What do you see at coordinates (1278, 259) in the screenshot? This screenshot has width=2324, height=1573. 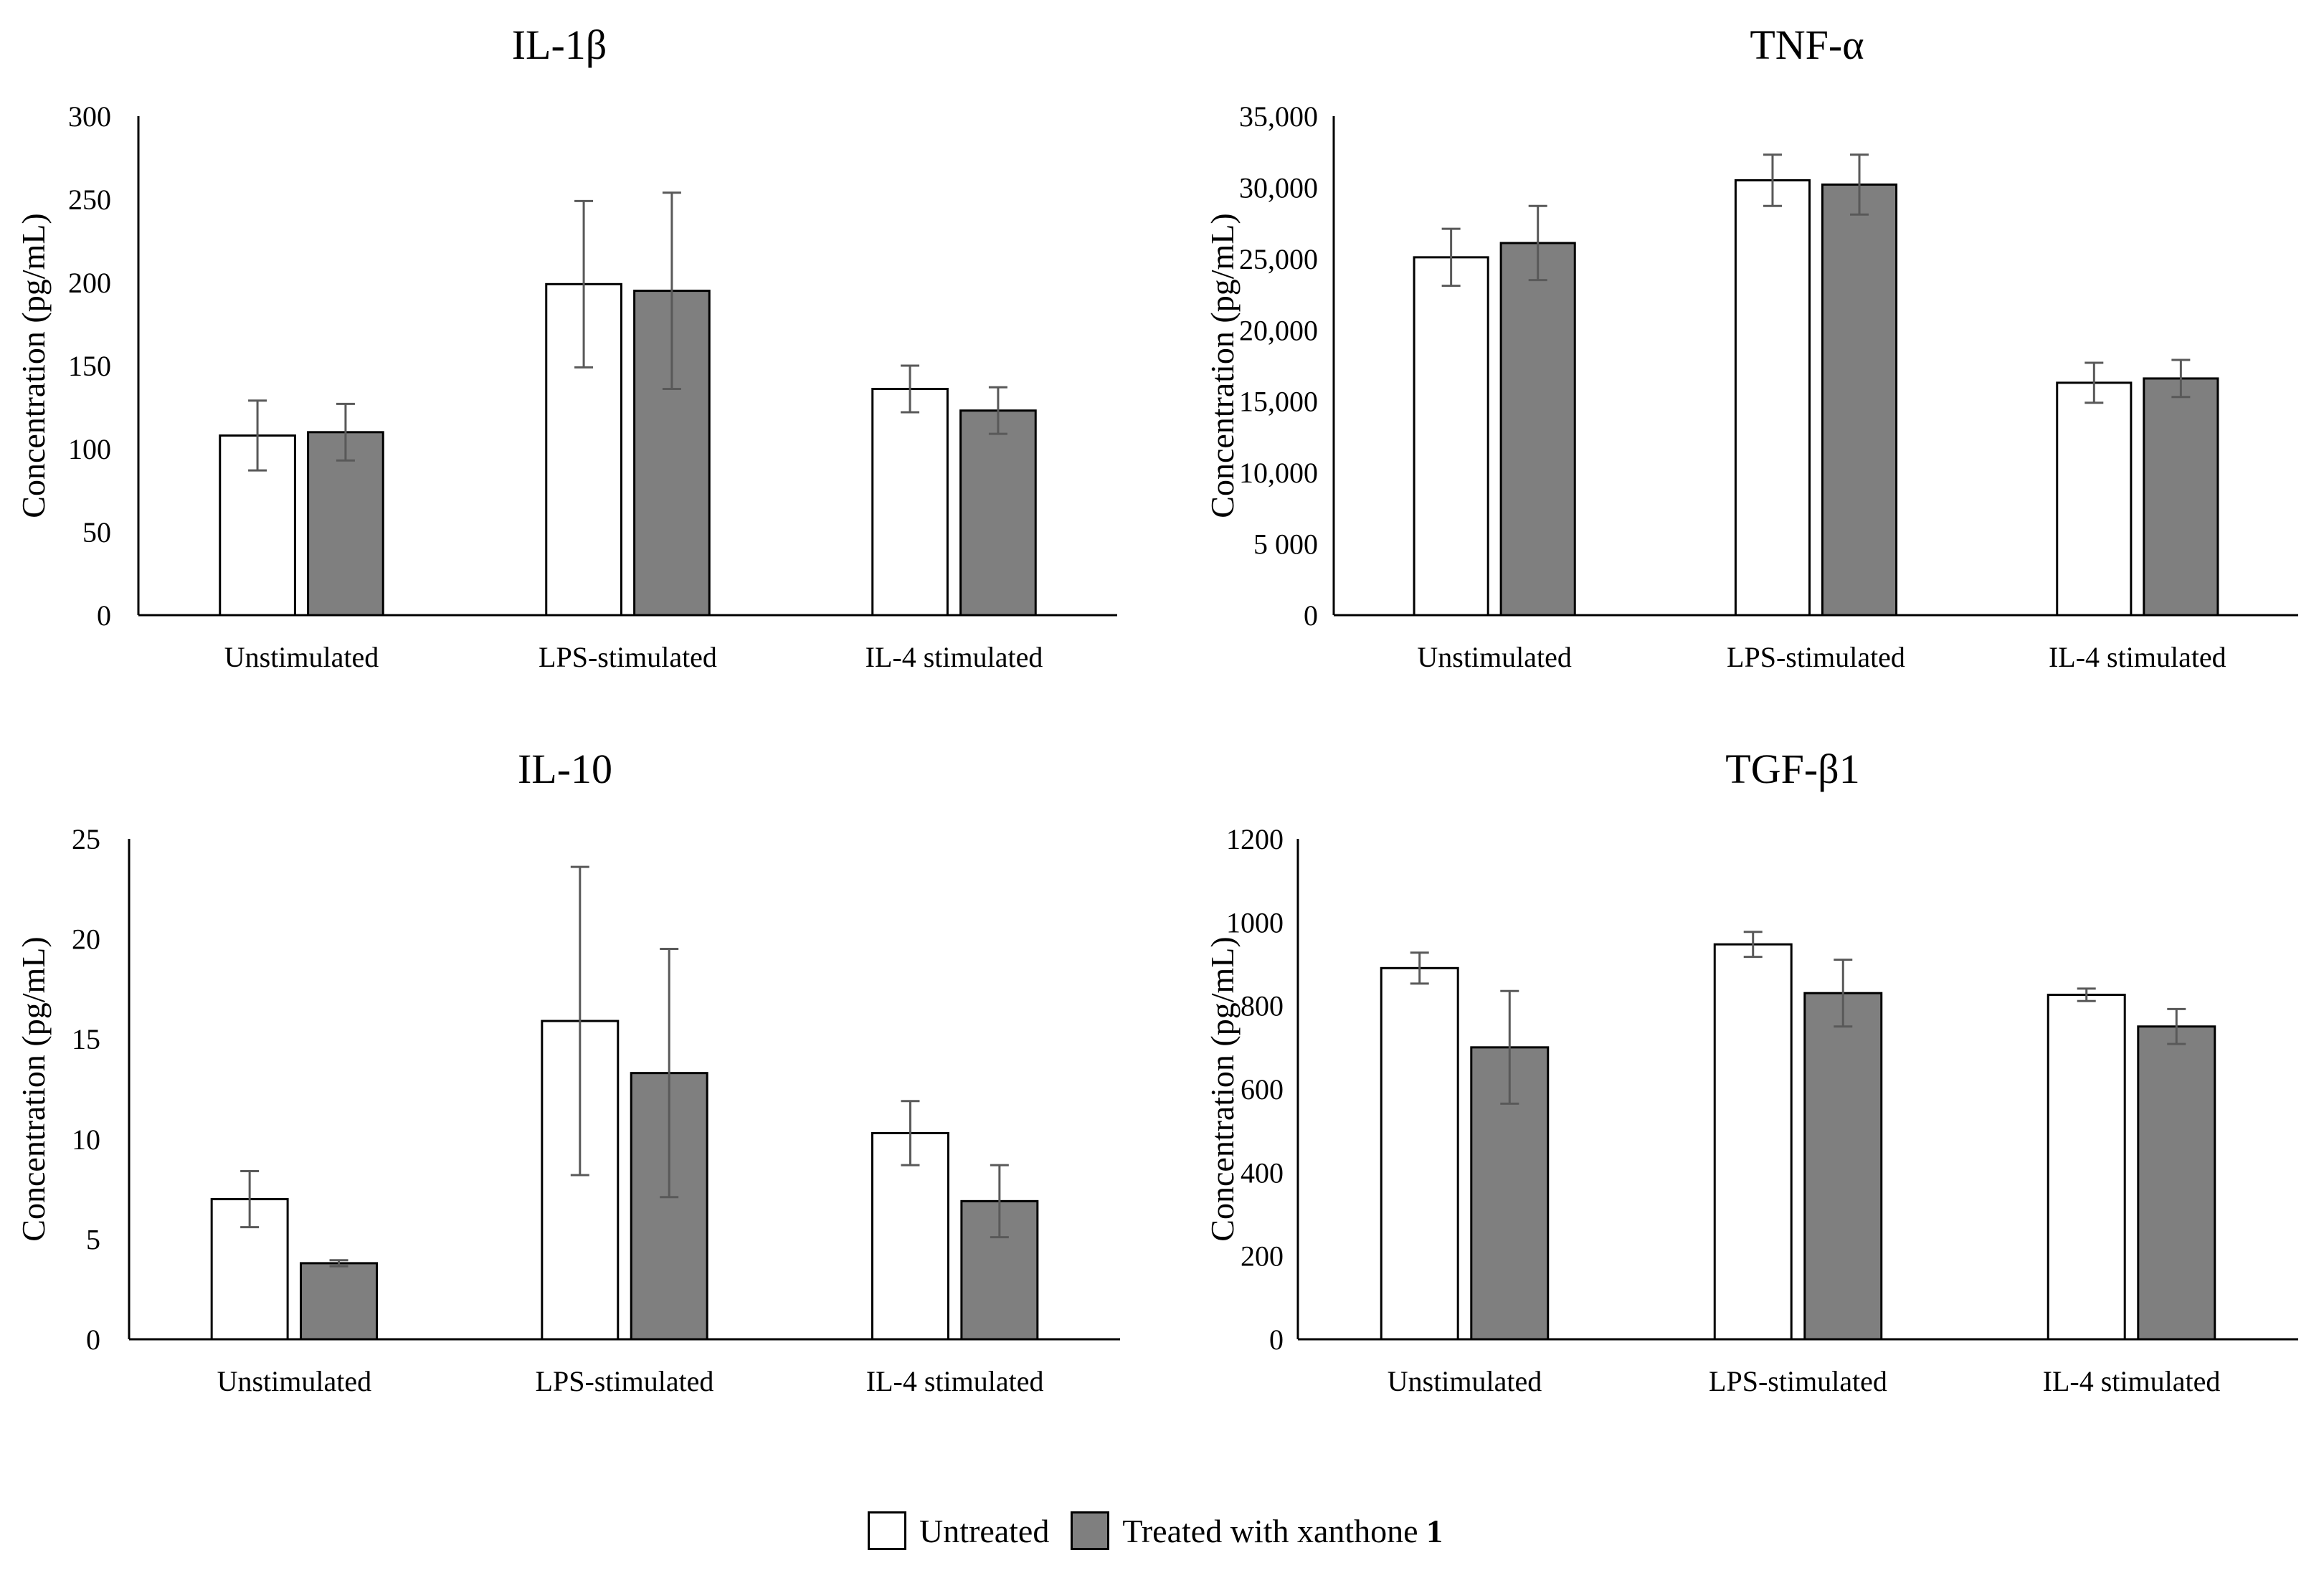 I see `y-tick-label: 25,000` at bounding box center [1278, 259].